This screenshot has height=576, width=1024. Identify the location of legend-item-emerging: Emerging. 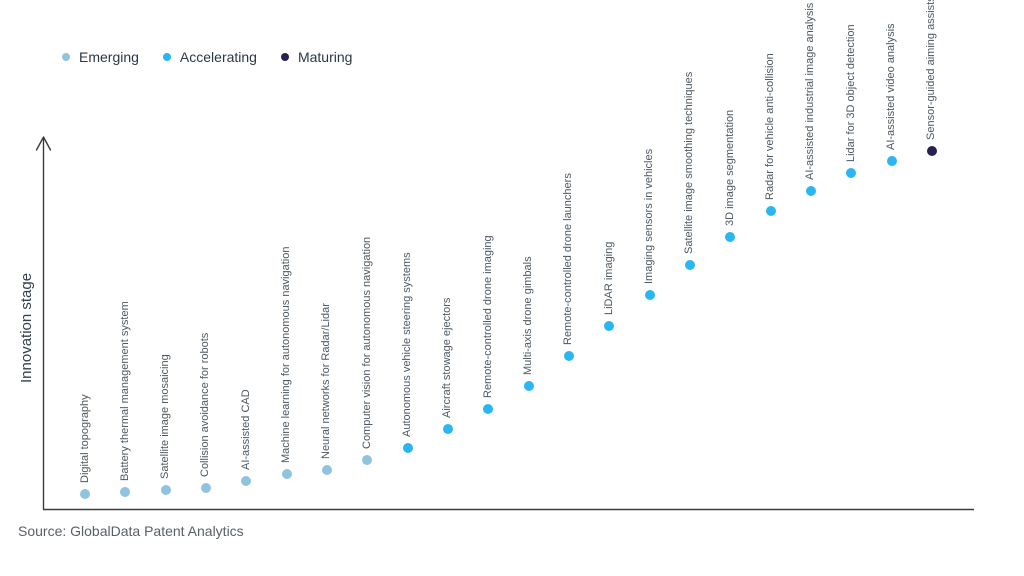
(100, 57).